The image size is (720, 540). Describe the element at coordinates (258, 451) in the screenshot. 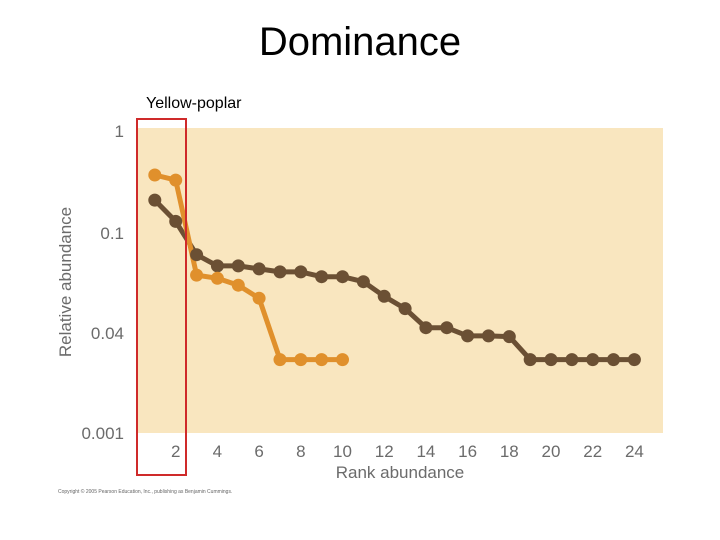

I see `x-tick-label: 6` at that location.